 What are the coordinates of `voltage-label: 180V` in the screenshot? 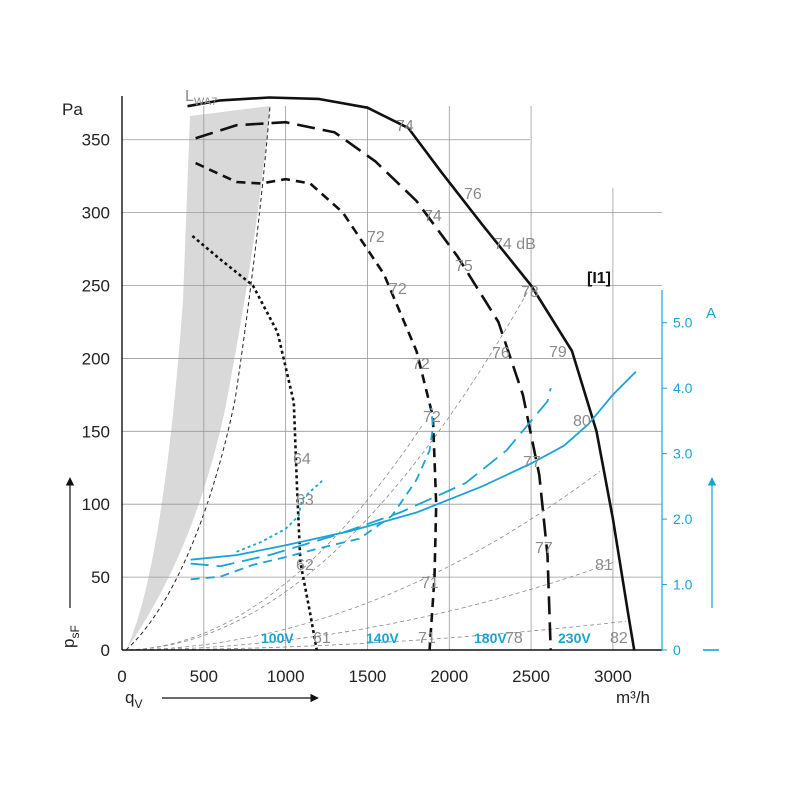 It's located at (490, 638).